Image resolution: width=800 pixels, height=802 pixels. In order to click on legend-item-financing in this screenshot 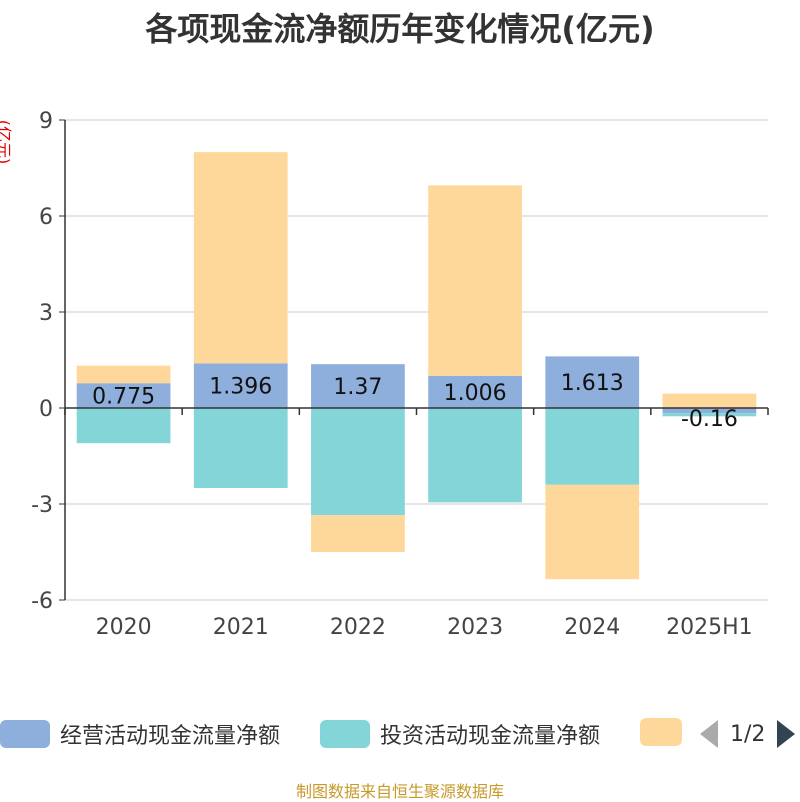, I will do `click(661, 732)`.